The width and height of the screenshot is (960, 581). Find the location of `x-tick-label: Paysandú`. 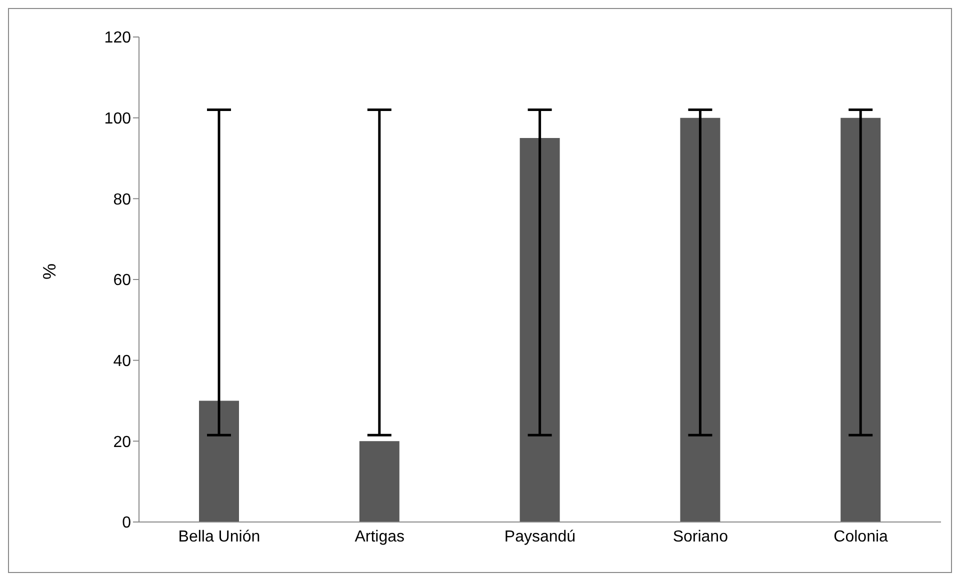

x-tick-label: Paysandú is located at coordinates (540, 537).